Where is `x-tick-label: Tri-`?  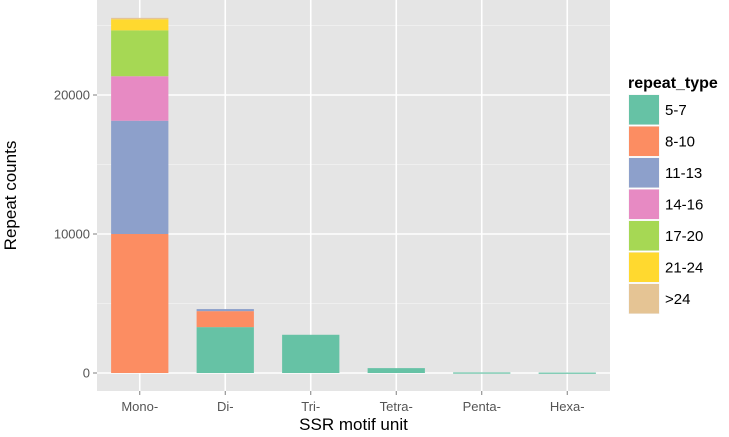
x-tick-label: Tri- is located at coordinates (310, 406).